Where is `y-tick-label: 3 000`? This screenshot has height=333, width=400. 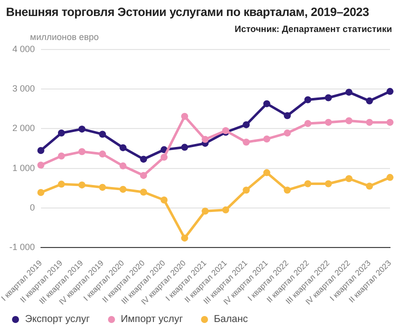 y-tick-label: 3 000 is located at coordinates (23, 89).